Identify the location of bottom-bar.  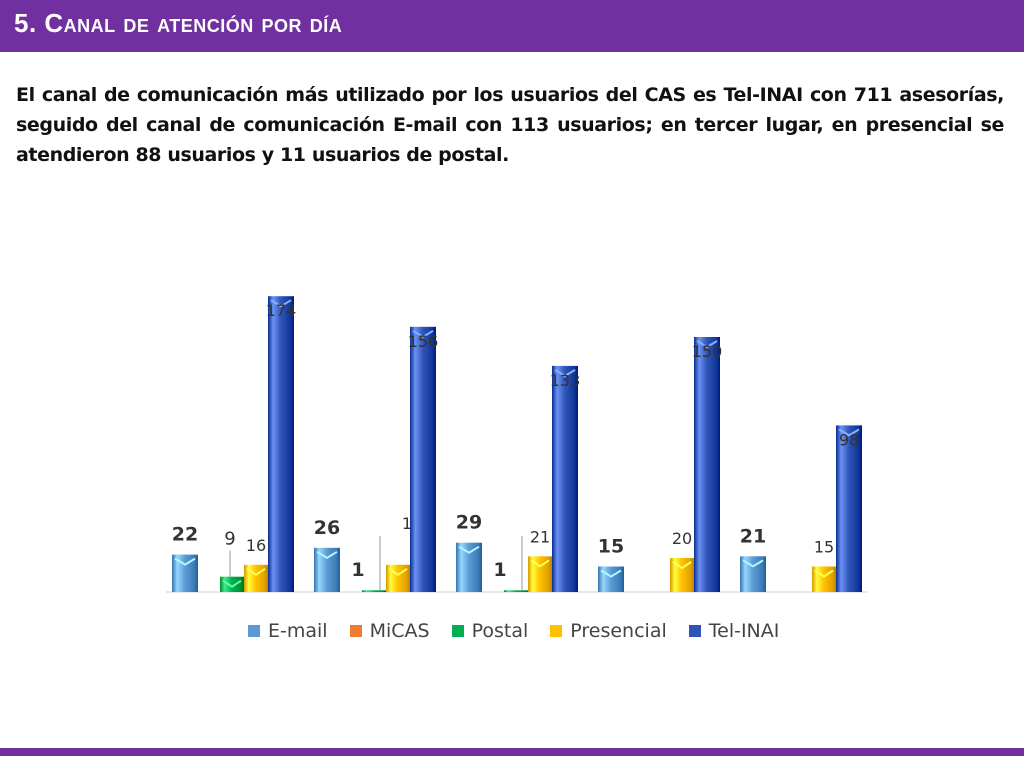
(512, 752).